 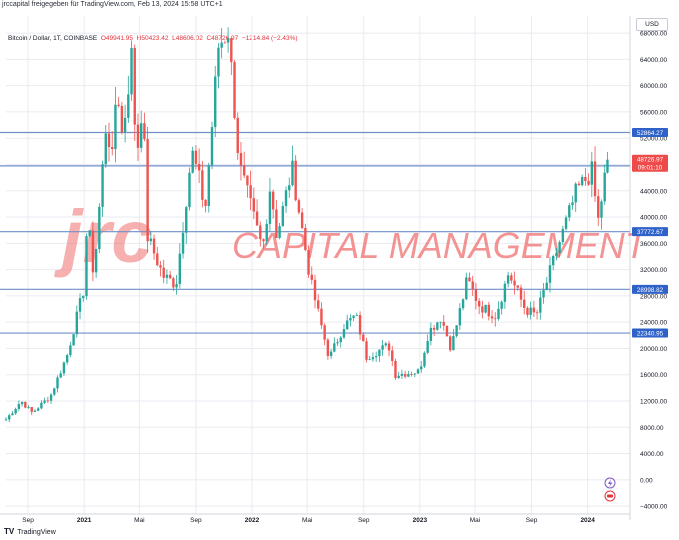 What do you see at coordinates (587, 520) in the screenshot?
I see `time-tick-label: 2024` at bounding box center [587, 520].